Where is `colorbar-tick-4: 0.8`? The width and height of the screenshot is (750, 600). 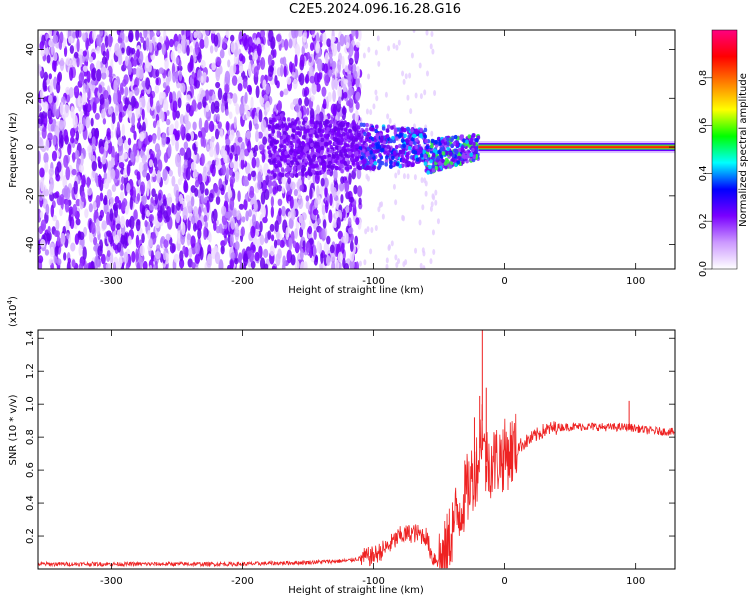
colorbar-tick-4: 0.8 is located at coordinates (705, 78).